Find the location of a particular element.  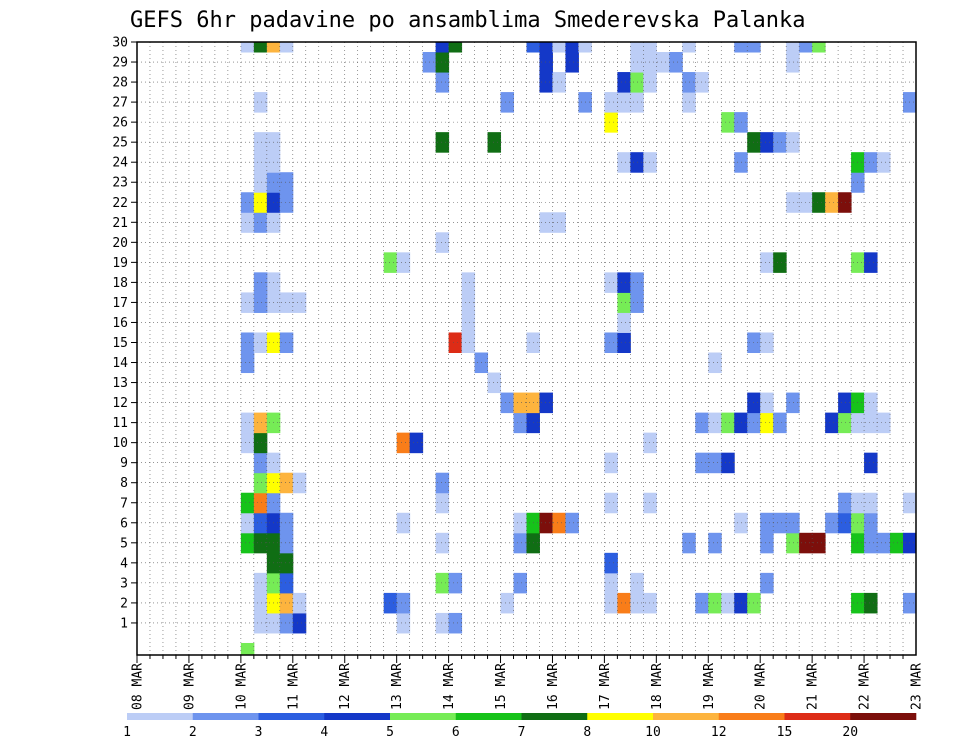

y-tick-label: 9 is located at coordinates (124, 463).